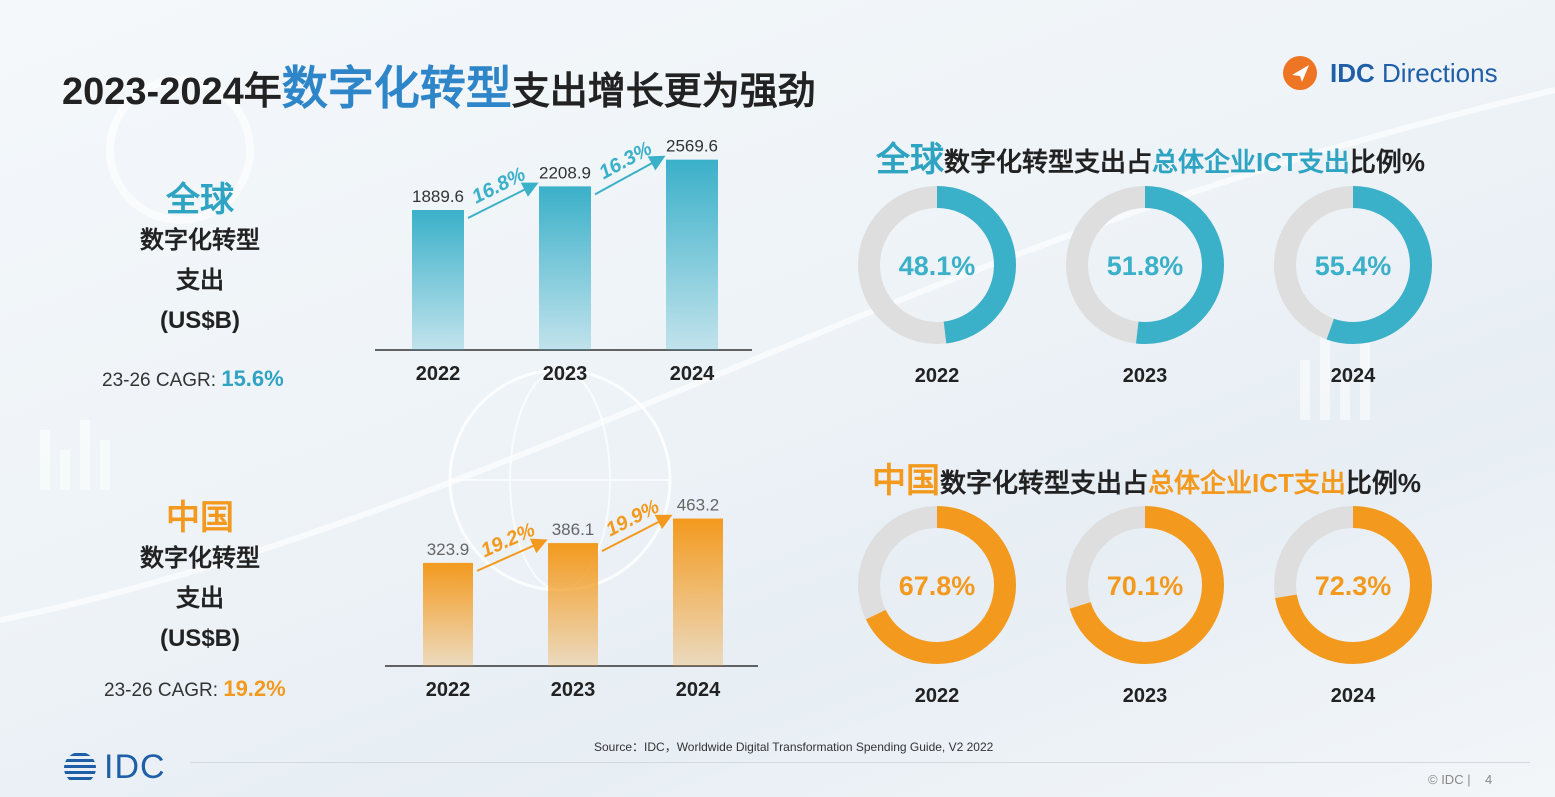 The width and height of the screenshot is (1555, 797). I want to click on logo-brand: IDC, so click(1352, 72).